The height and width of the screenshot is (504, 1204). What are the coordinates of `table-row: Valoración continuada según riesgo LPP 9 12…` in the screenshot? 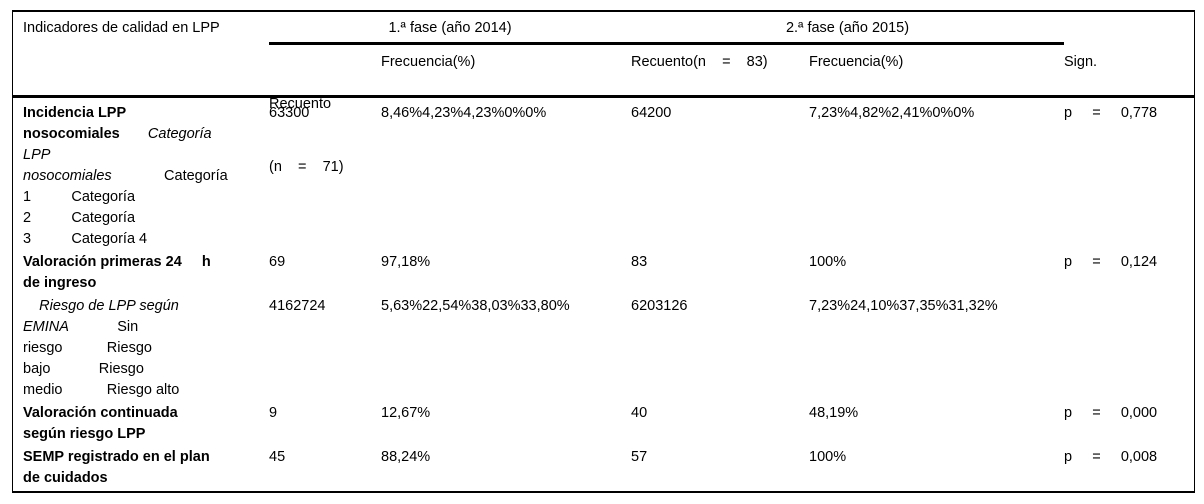 It's located at (603, 425).